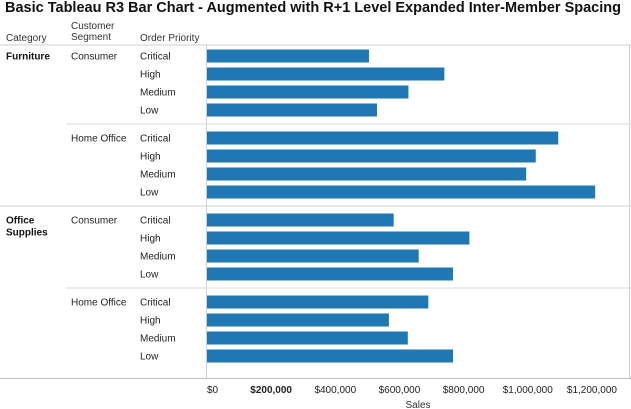  What do you see at coordinates (592, 390) in the screenshot?
I see `x-tick-label: $1,200,000` at bounding box center [592, 390].